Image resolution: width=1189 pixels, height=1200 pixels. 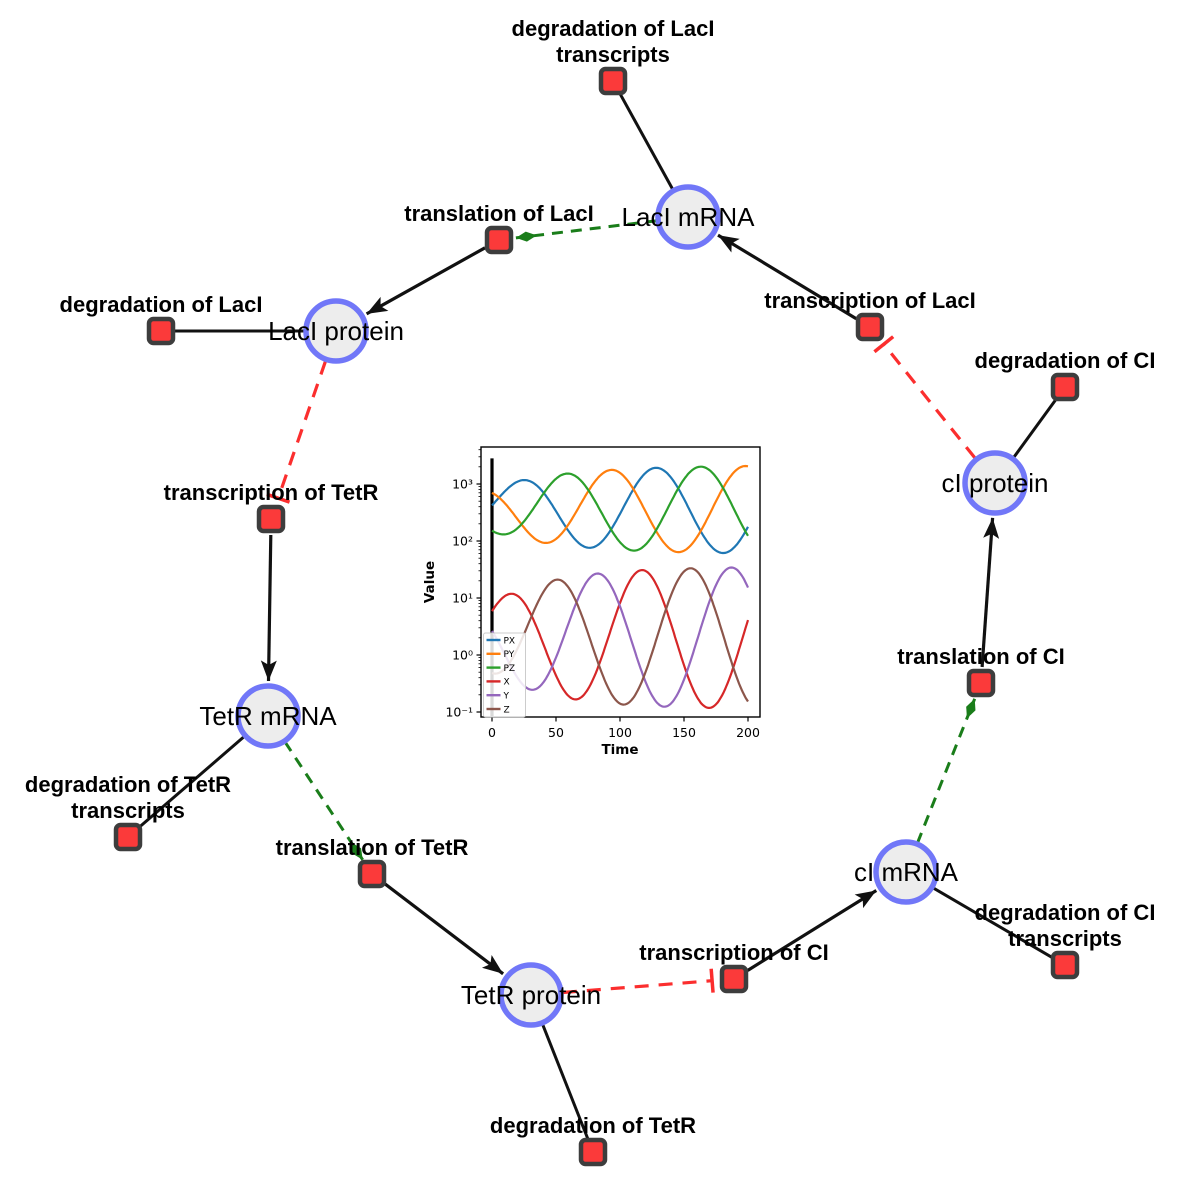 I want to click on edge-inhibition-tetR_protein-tx_cI, so click(x=638, y=981).